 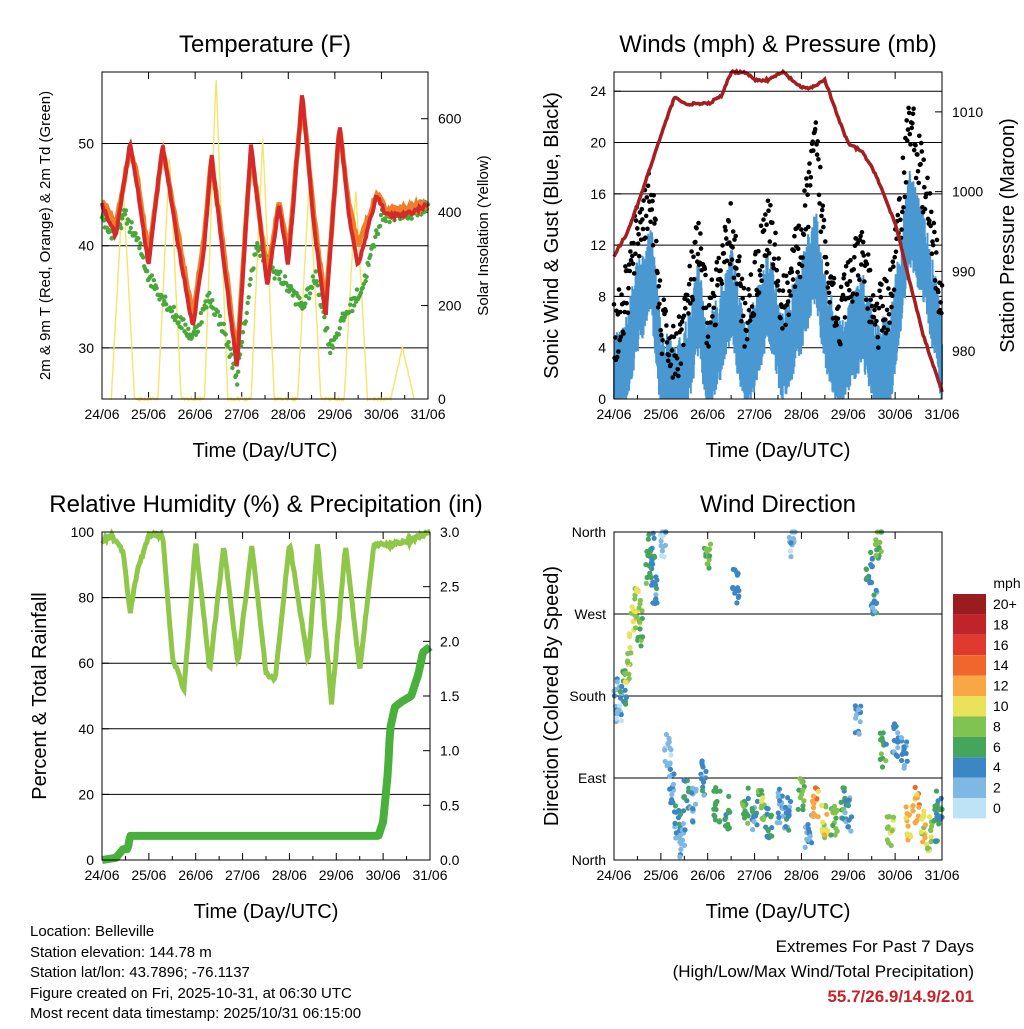 What do you see at coordinates (265, 44) in the screenshot?
I see `temperature-title: Temperature (F)` at bounding box center [265, 44].